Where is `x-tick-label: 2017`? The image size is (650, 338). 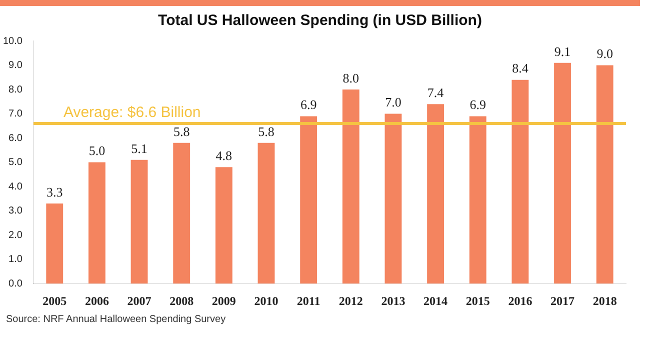
x-tick-label: 2017 is located at coordinates (562, 301).